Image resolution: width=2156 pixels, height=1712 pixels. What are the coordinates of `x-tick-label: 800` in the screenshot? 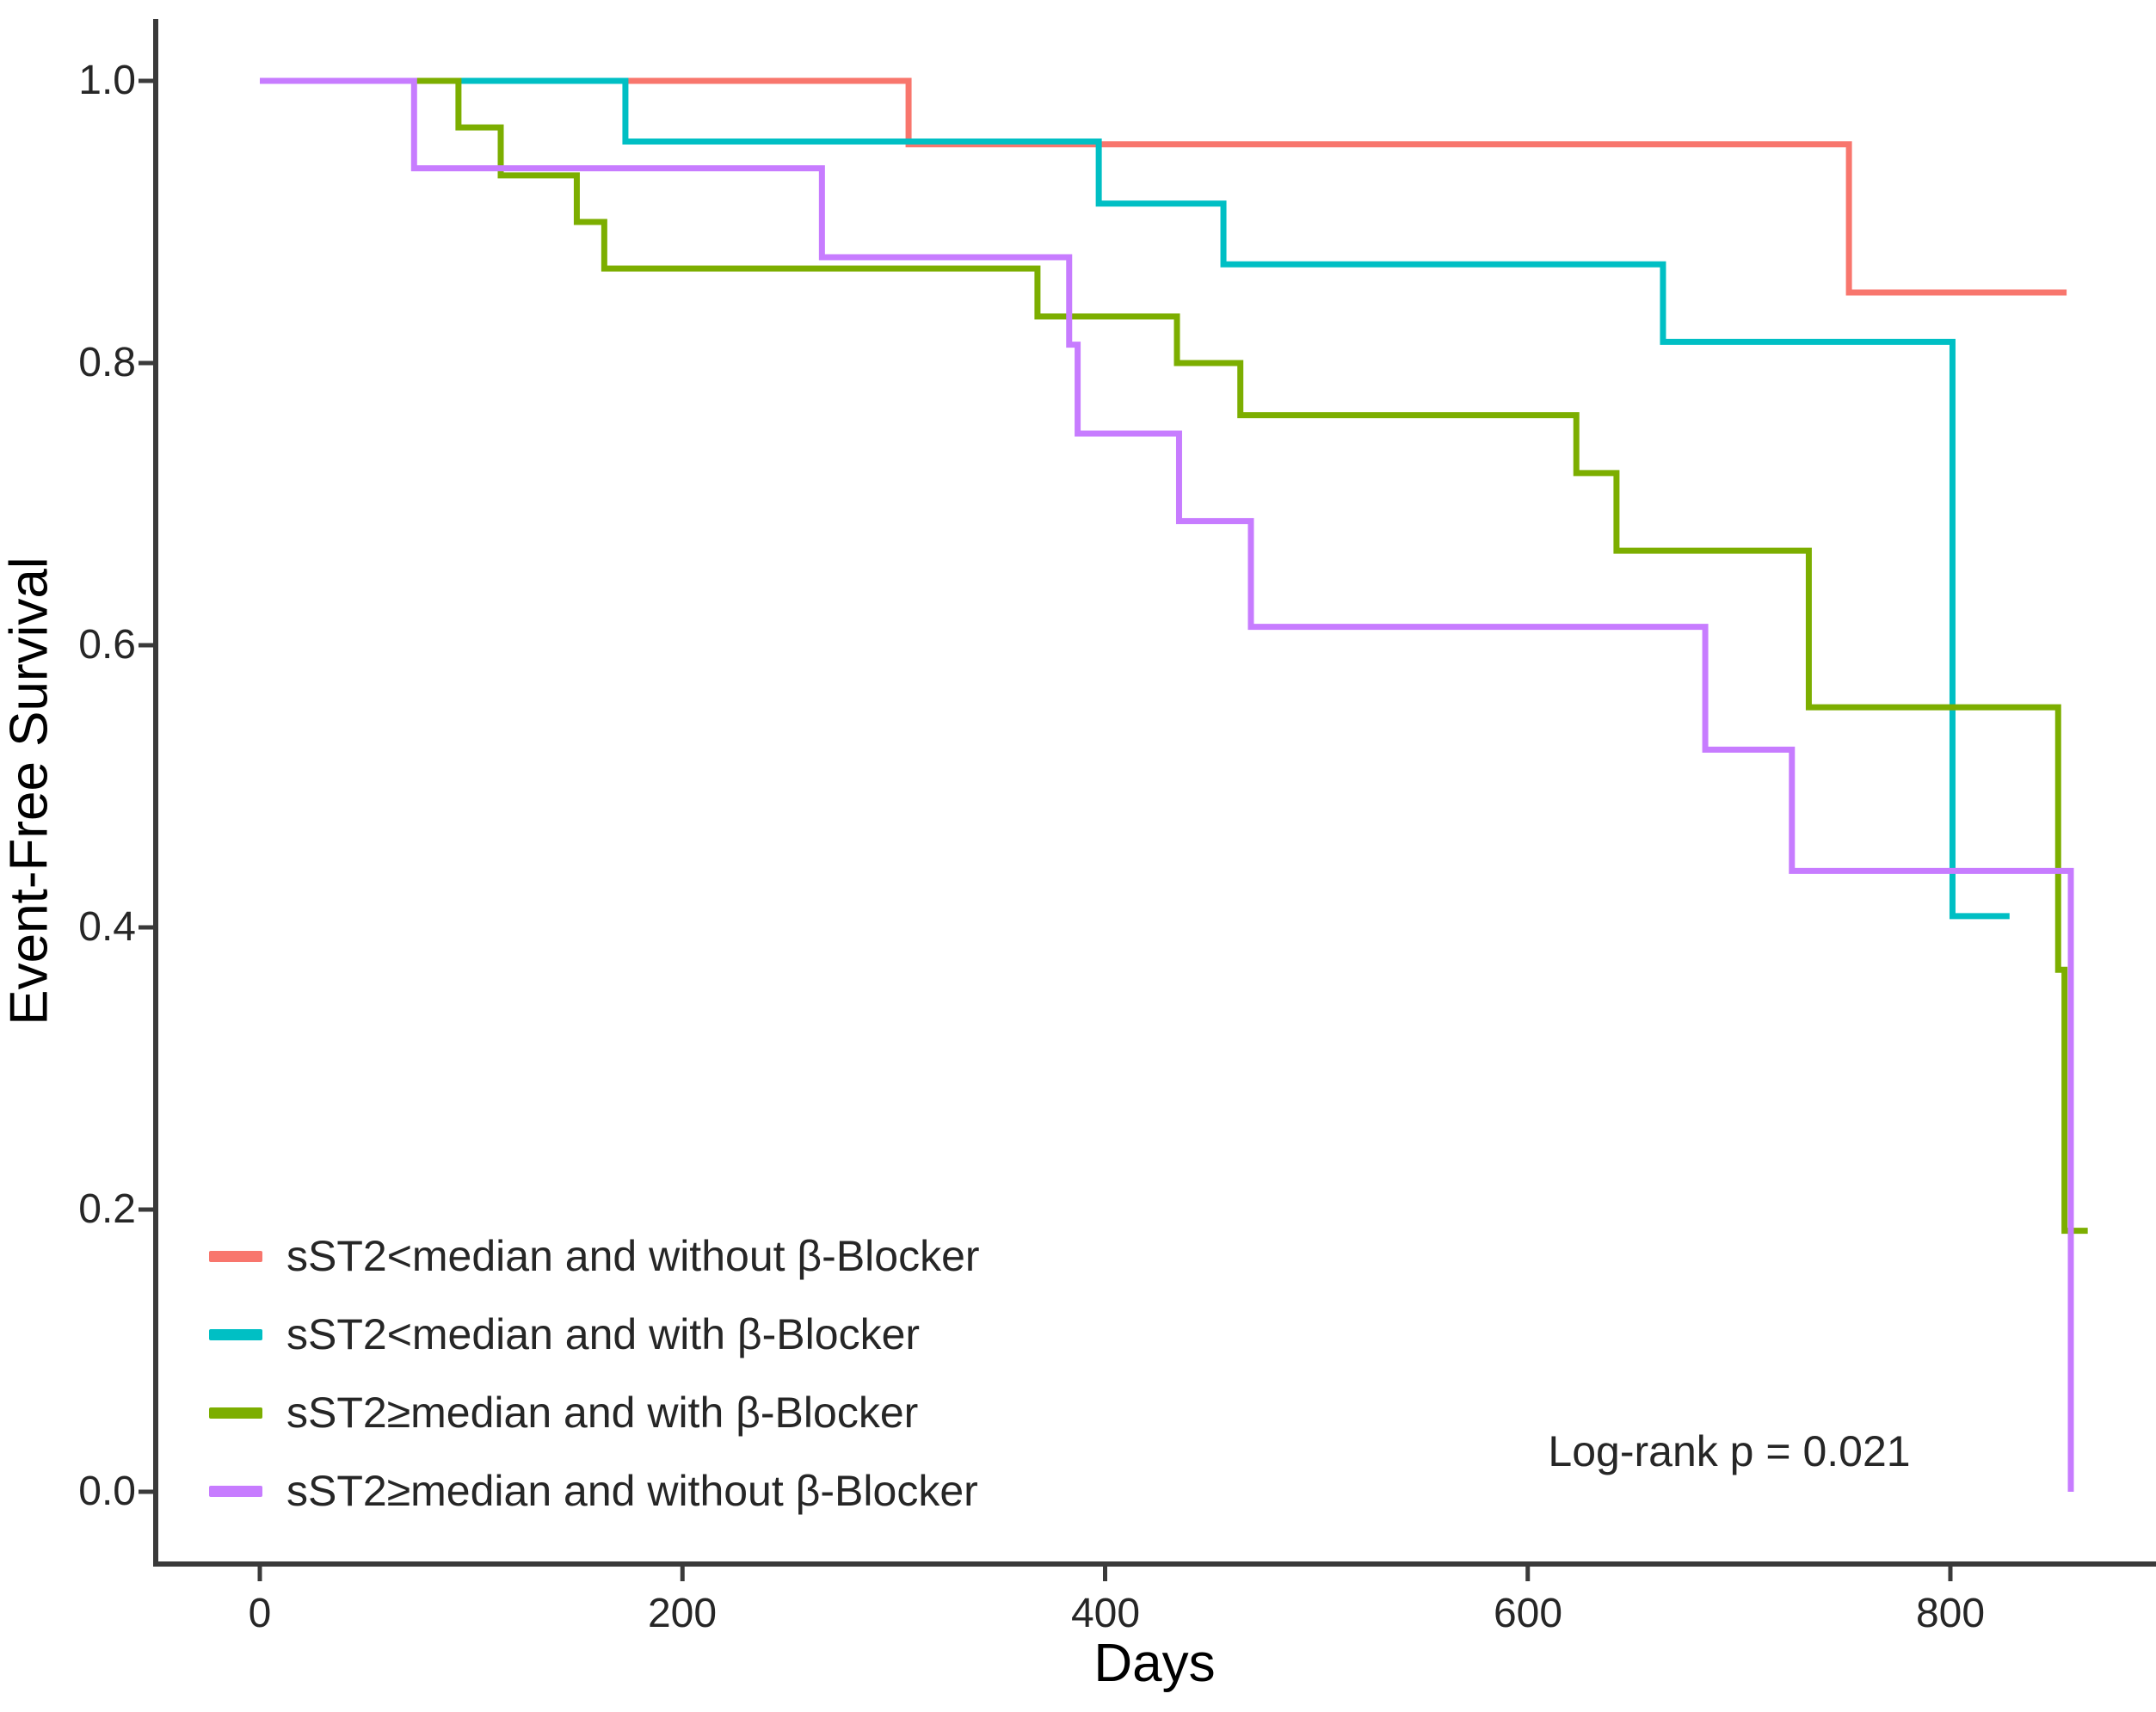 It's located at (1950, 1613).